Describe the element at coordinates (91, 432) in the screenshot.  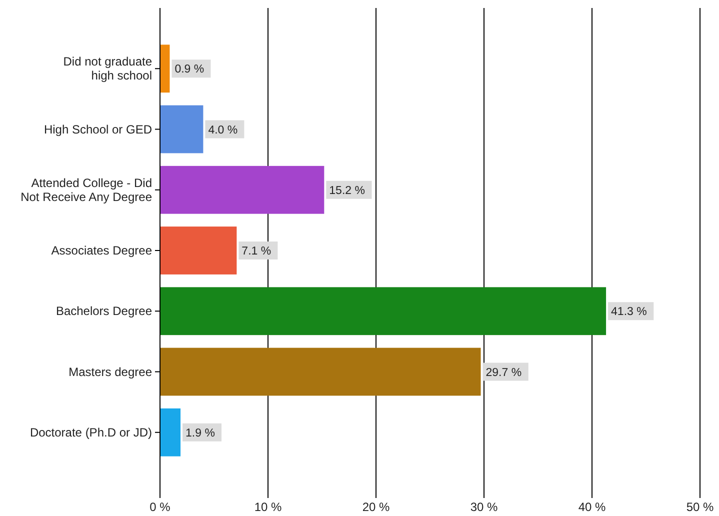
I see `y-tick-label: Doctorate (Ph.D or JD)` at that location.